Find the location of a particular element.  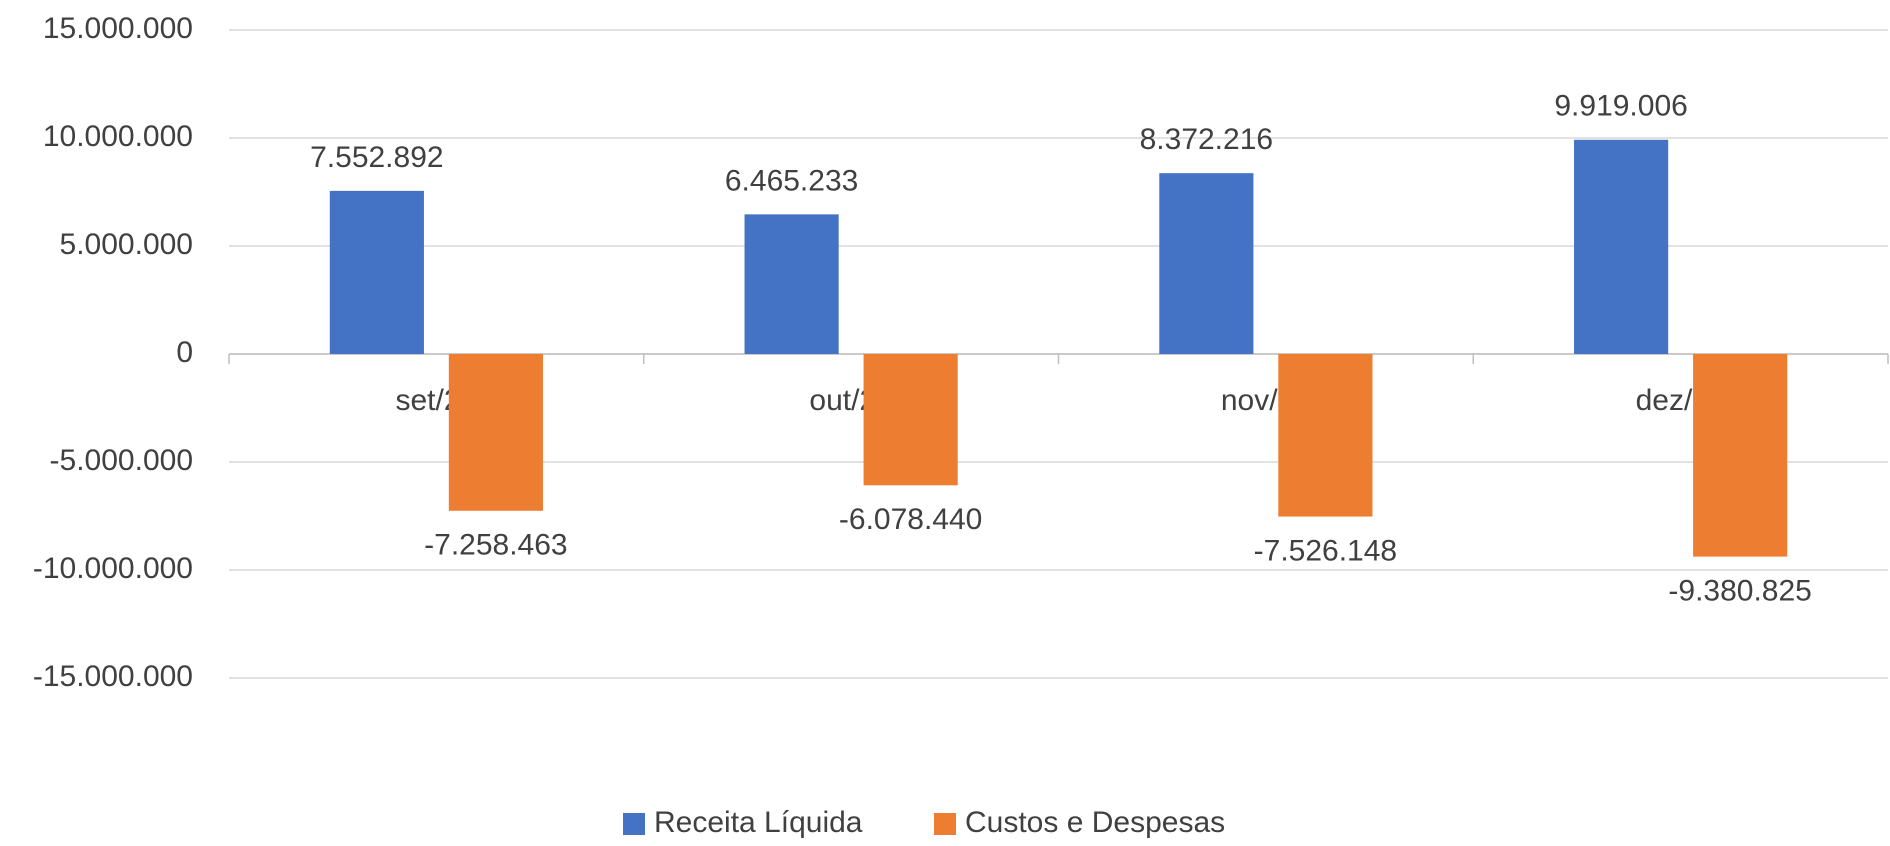

y-tick-label: 15.000.000 is located at coordinates (118, 28).